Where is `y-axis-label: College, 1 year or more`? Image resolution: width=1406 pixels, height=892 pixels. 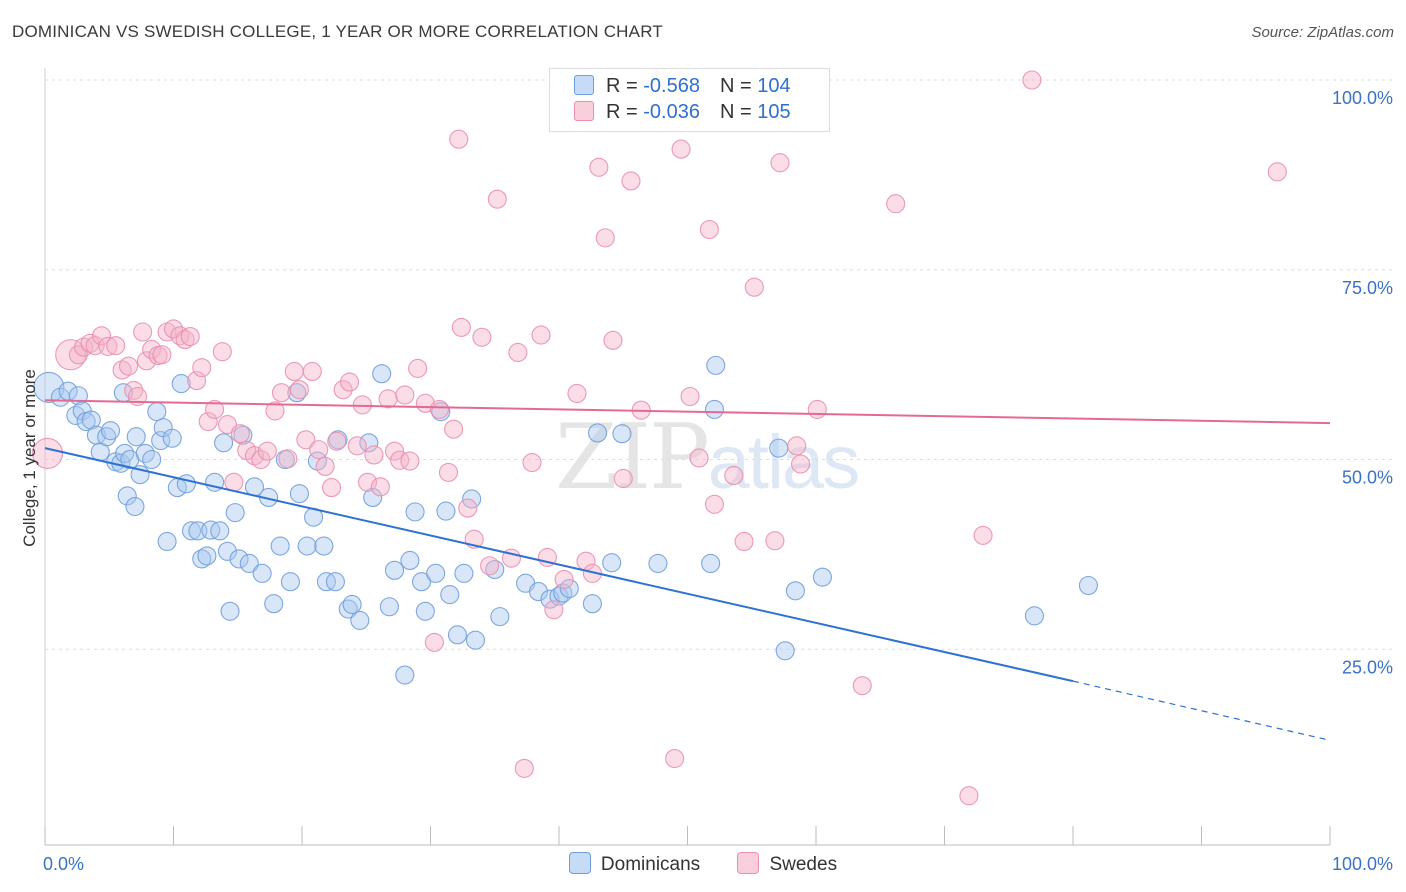 y-axis-label: College, 1 year or more is located at coordinates (29, 458).